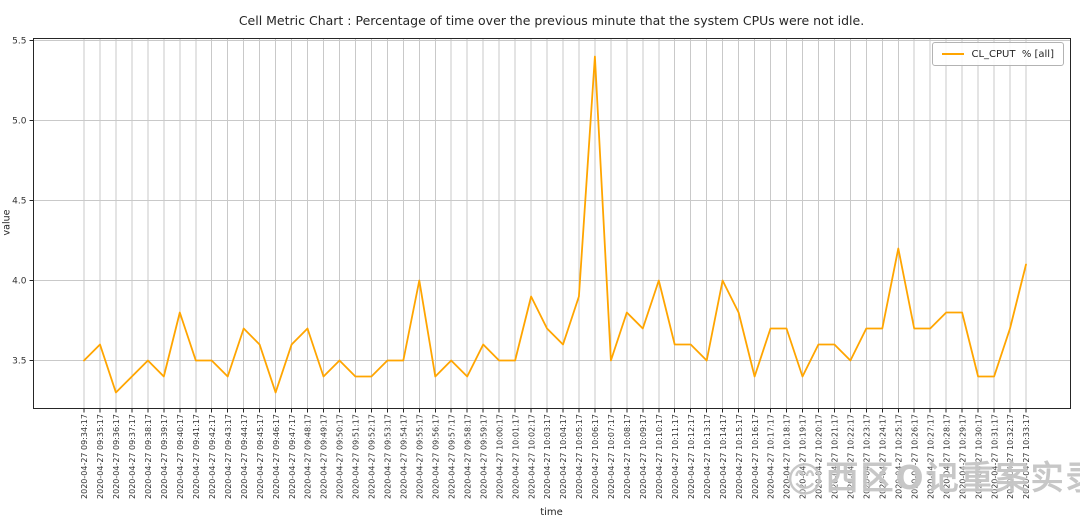  Describe the element at coordinates (803, 456) in the screenshot. I see `x-tick-label: 2020-04-27 10:19:17` at that location.